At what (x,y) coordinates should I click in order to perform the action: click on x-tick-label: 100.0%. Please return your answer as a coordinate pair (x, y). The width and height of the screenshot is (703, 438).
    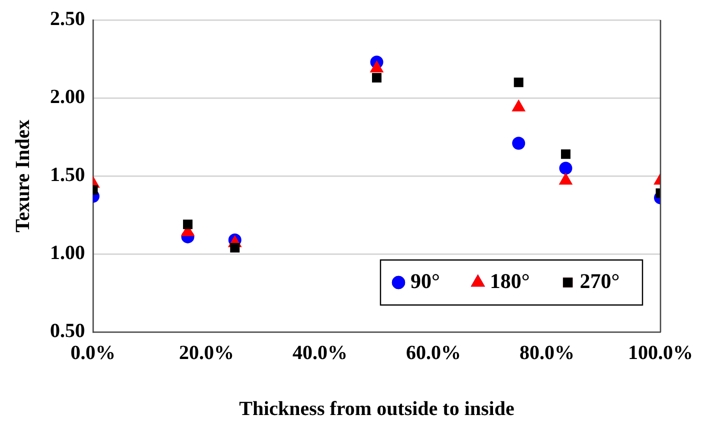
    Looking at the image, I should click on (660, 353).